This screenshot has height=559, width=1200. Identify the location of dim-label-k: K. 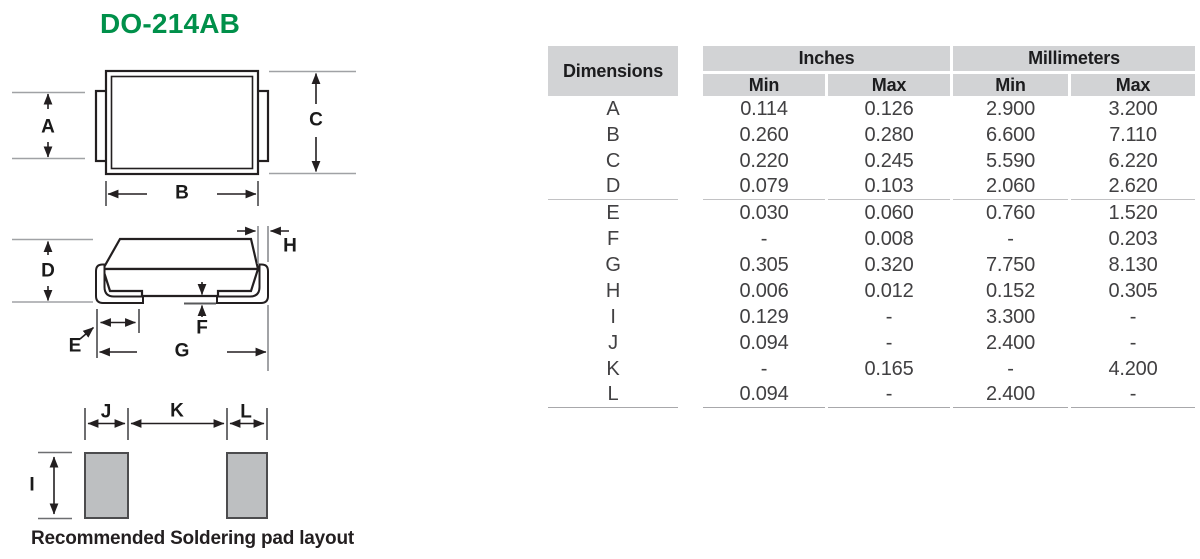
(177, 411).